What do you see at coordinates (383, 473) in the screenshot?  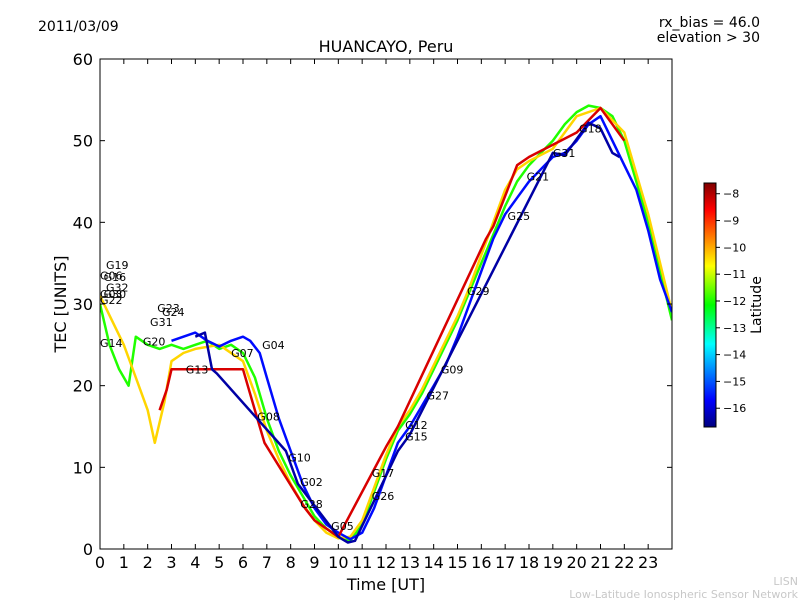 I see `satellite-label-g17: G17` at bounding box center [383, 473].